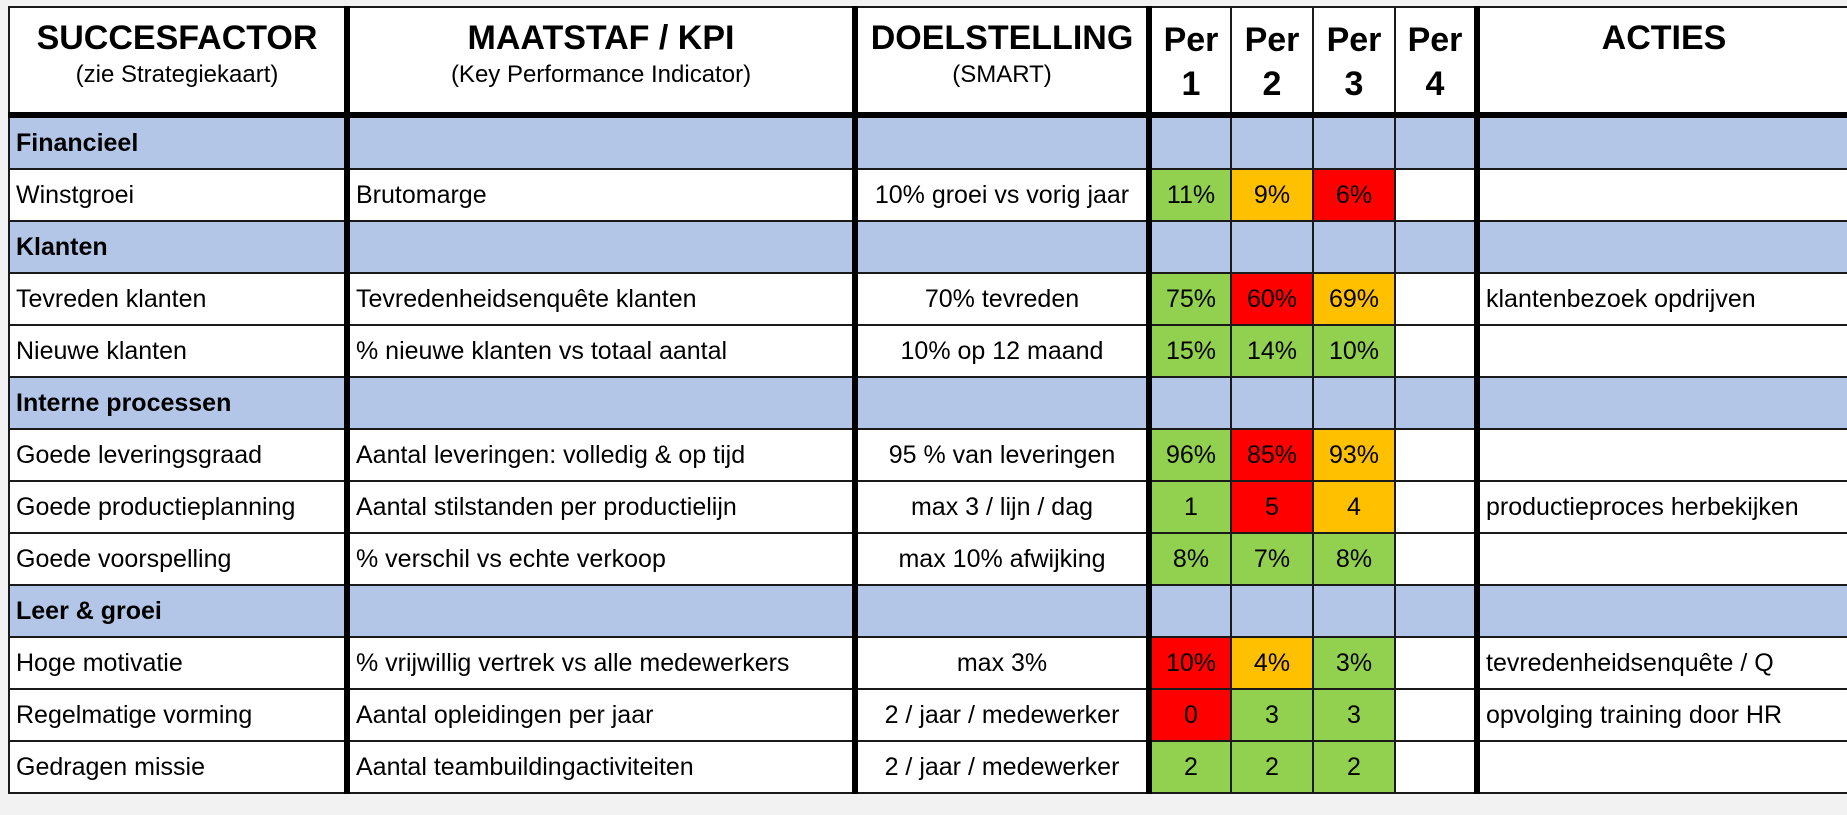 The height and width of the screenshot is (815, 1847). I want to click on cell-kpi: Tevredenheidsenquête klanten, so click(602, 299).